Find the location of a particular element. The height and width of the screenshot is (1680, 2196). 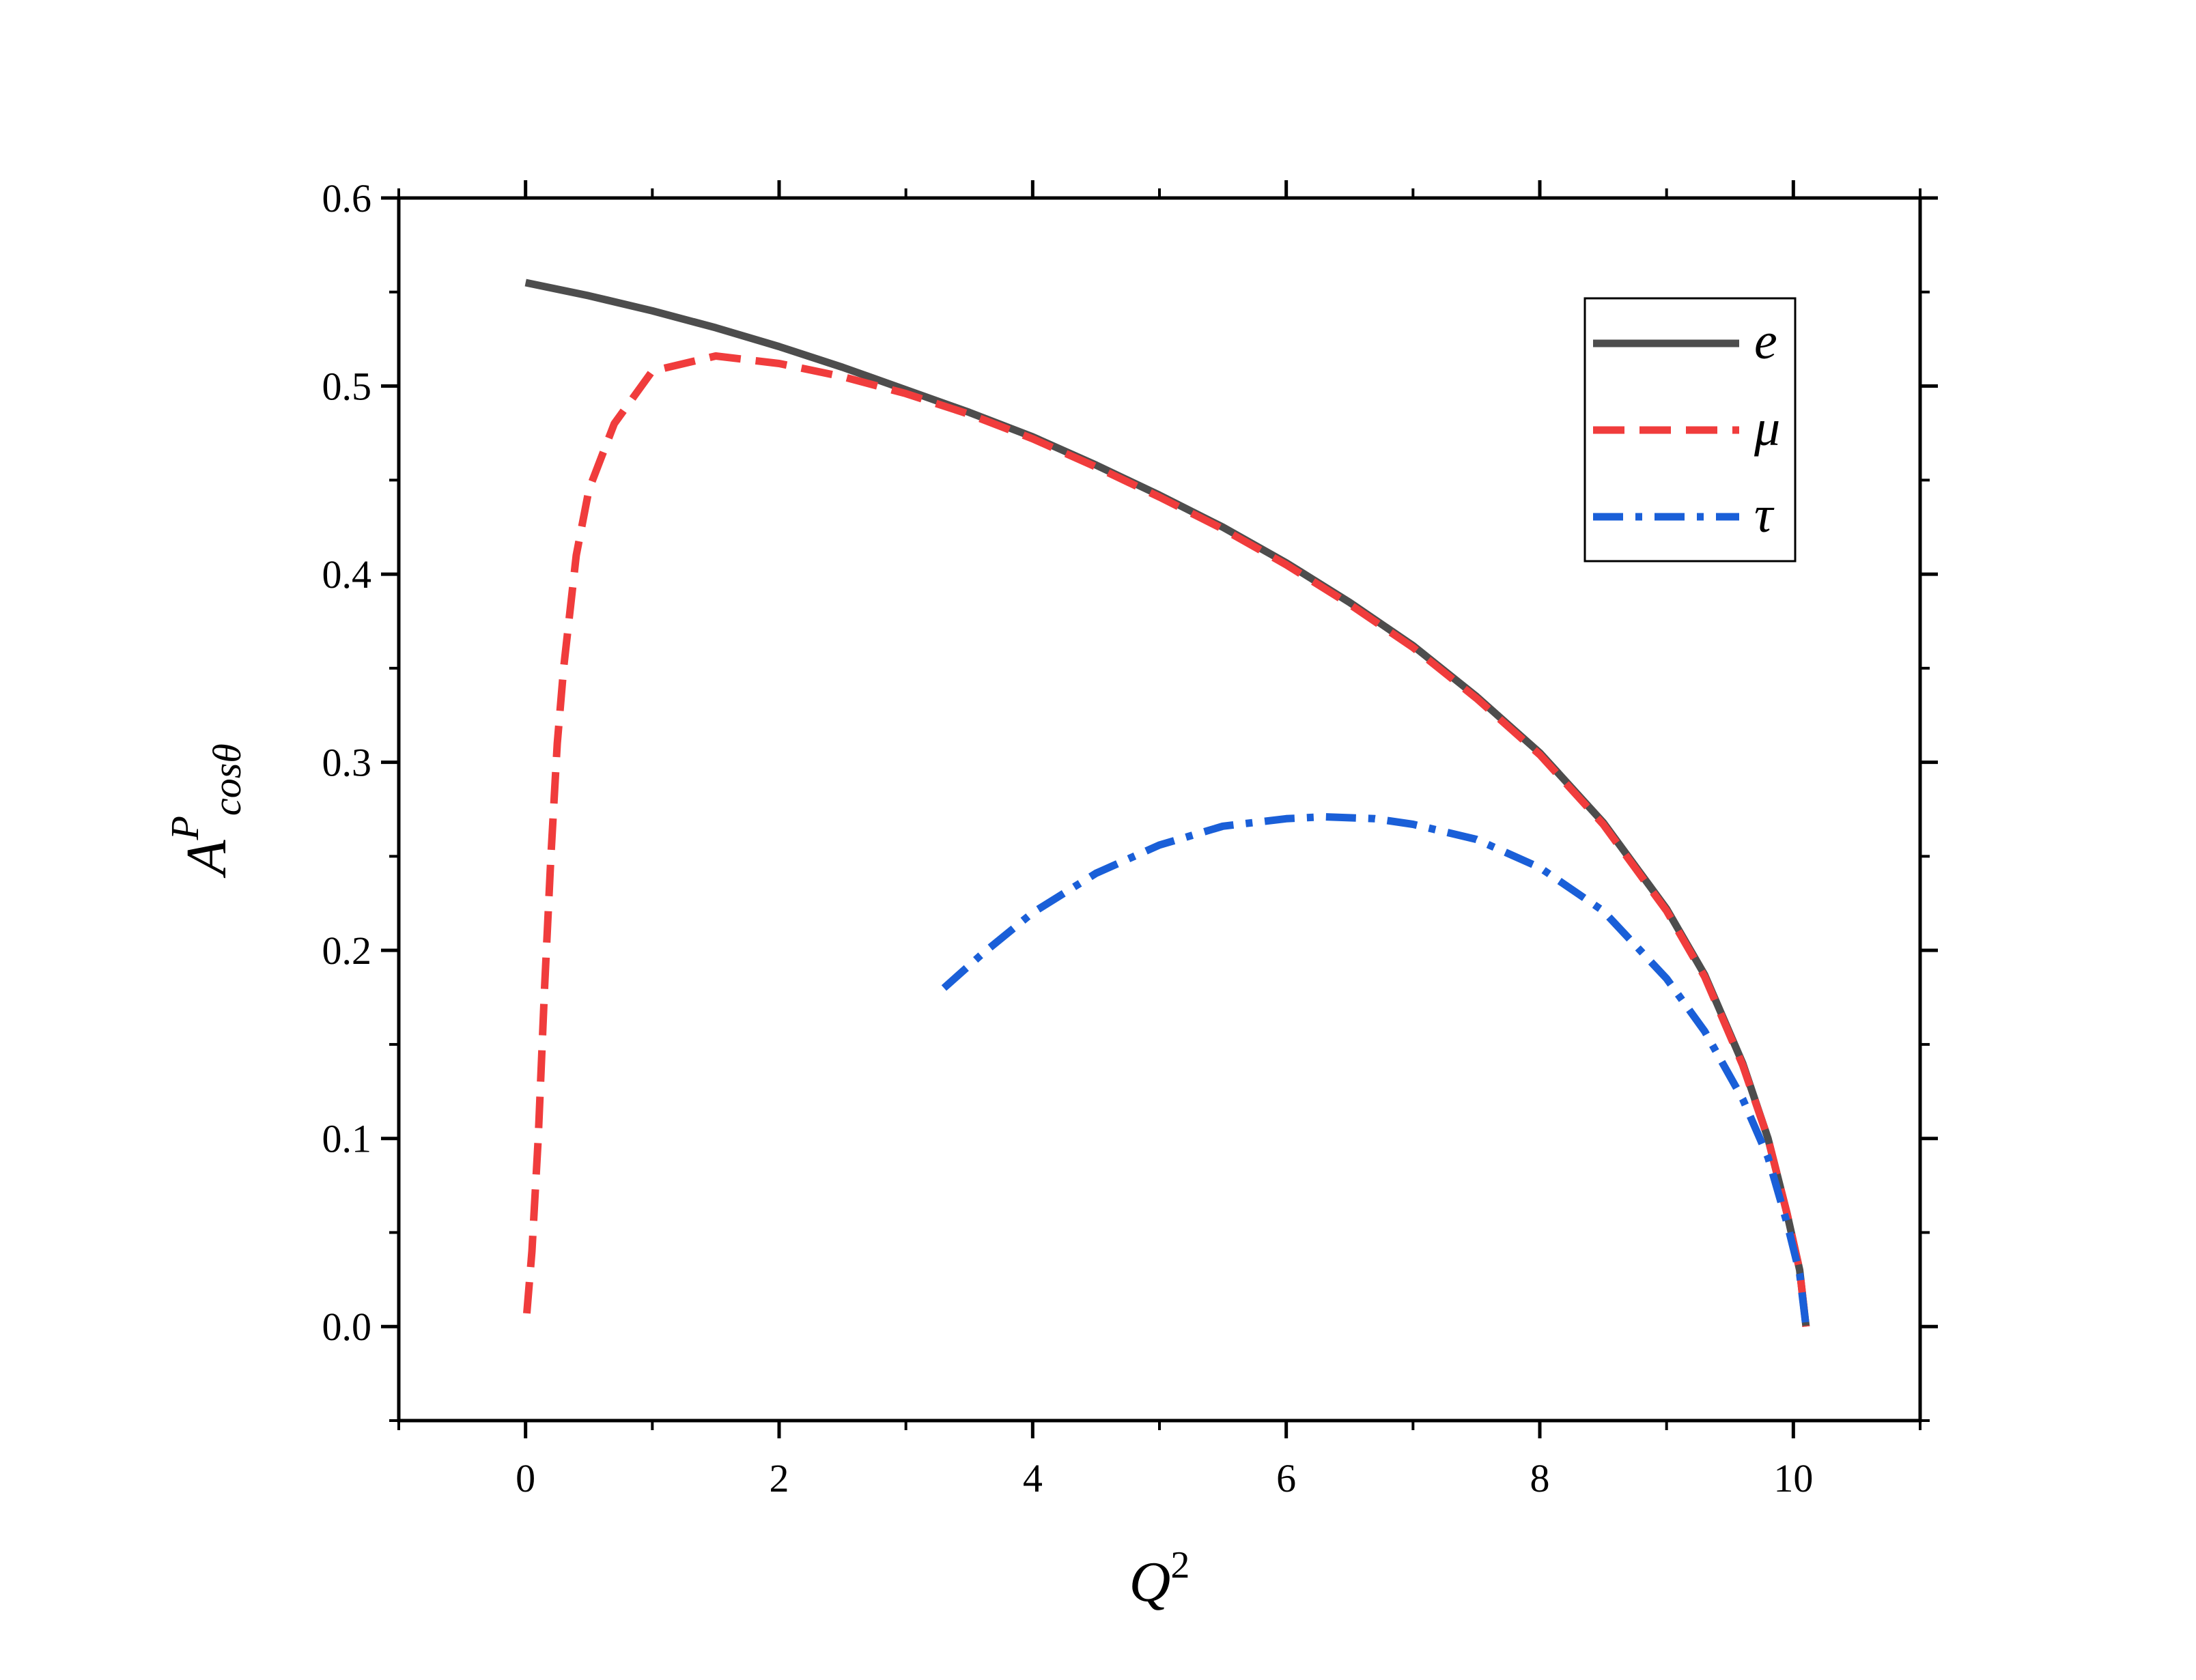

y-tick-label: 0.2 is located at coordinates (347, 950).